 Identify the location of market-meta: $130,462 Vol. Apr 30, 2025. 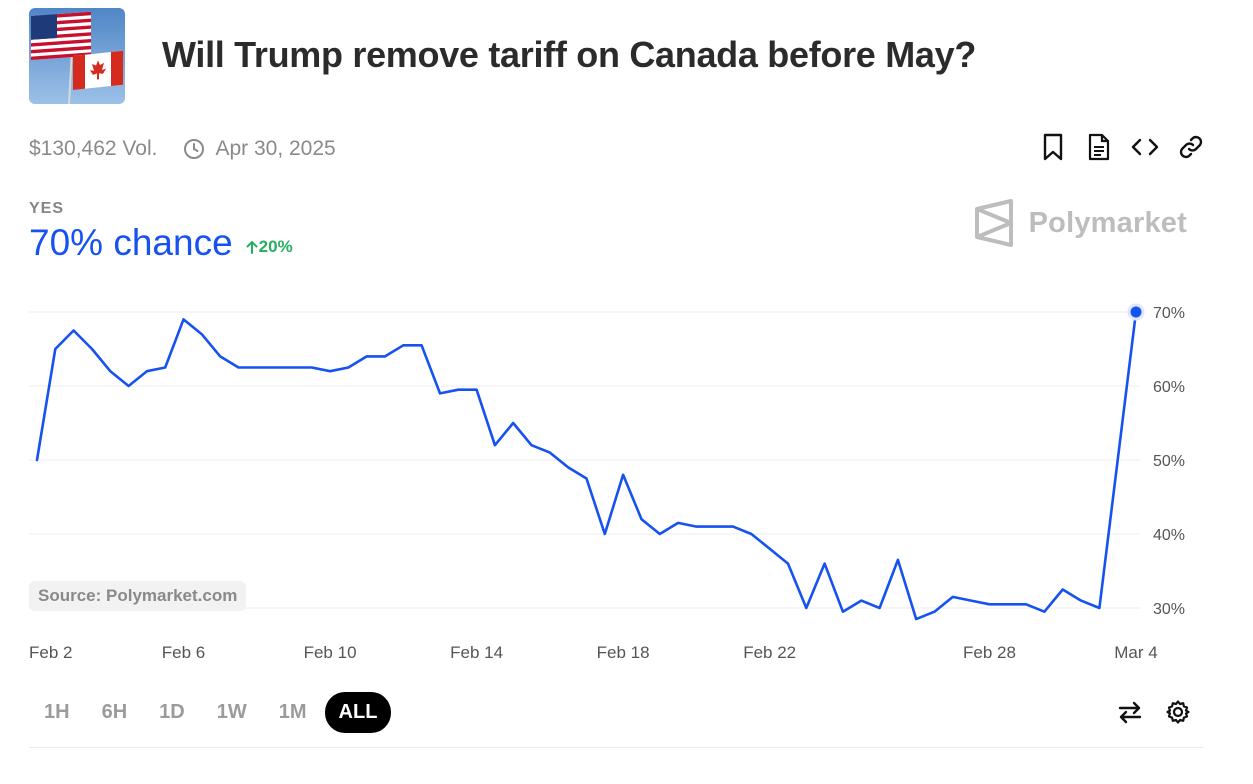
(182, 149).